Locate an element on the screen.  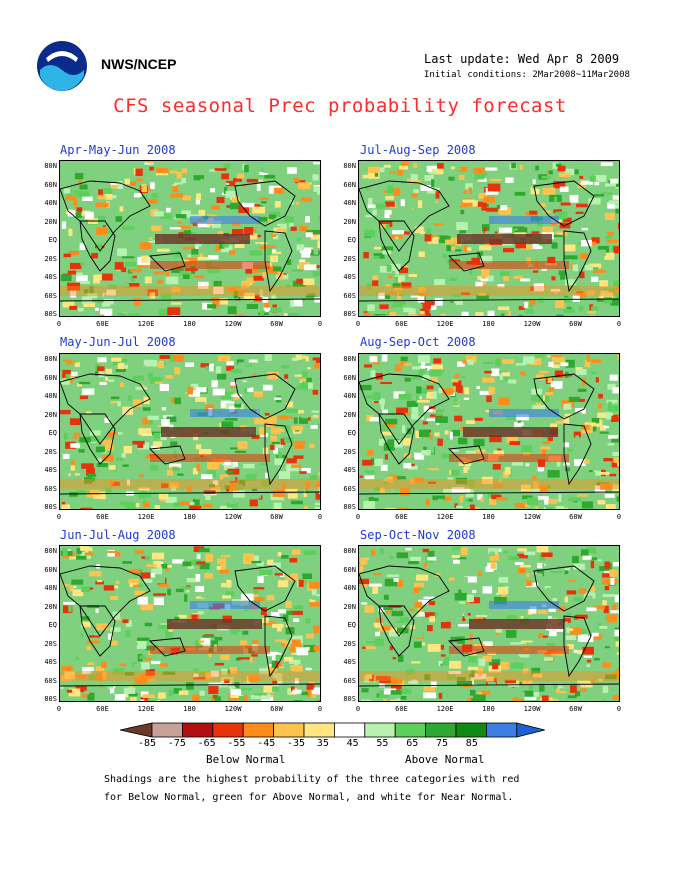
map-panel-mjj is located at coordinates (190, 431).